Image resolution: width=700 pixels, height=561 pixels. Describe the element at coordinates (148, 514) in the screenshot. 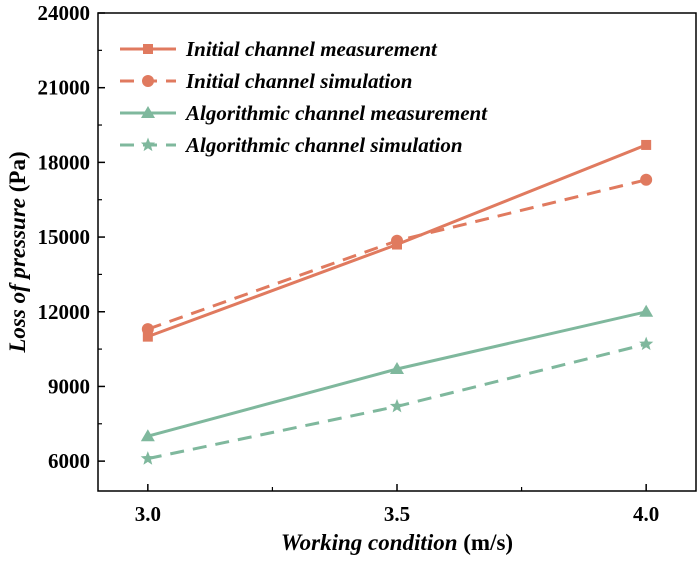

I see `x-tick-label: 3.0` at that location.